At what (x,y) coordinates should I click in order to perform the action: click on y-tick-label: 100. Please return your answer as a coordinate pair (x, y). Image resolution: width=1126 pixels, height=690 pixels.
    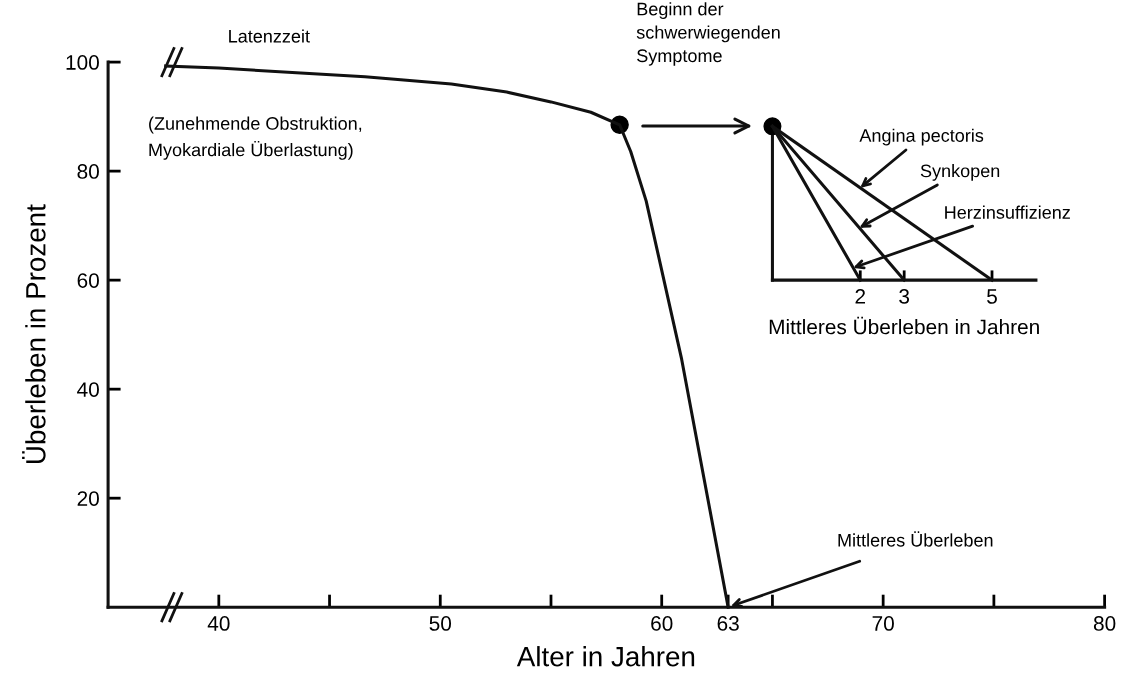
    Looking at the image, I should click on (82, 62).